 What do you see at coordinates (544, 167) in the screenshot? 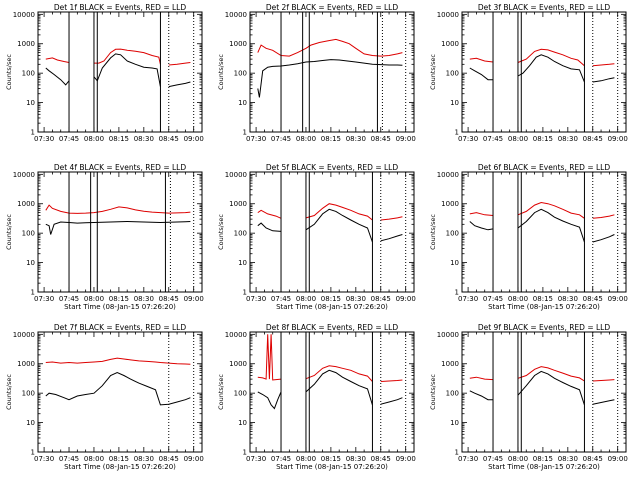
I see `panel-title: Det 6f BLACK = Events, RED = LLD` at bounding box center [544, 167].